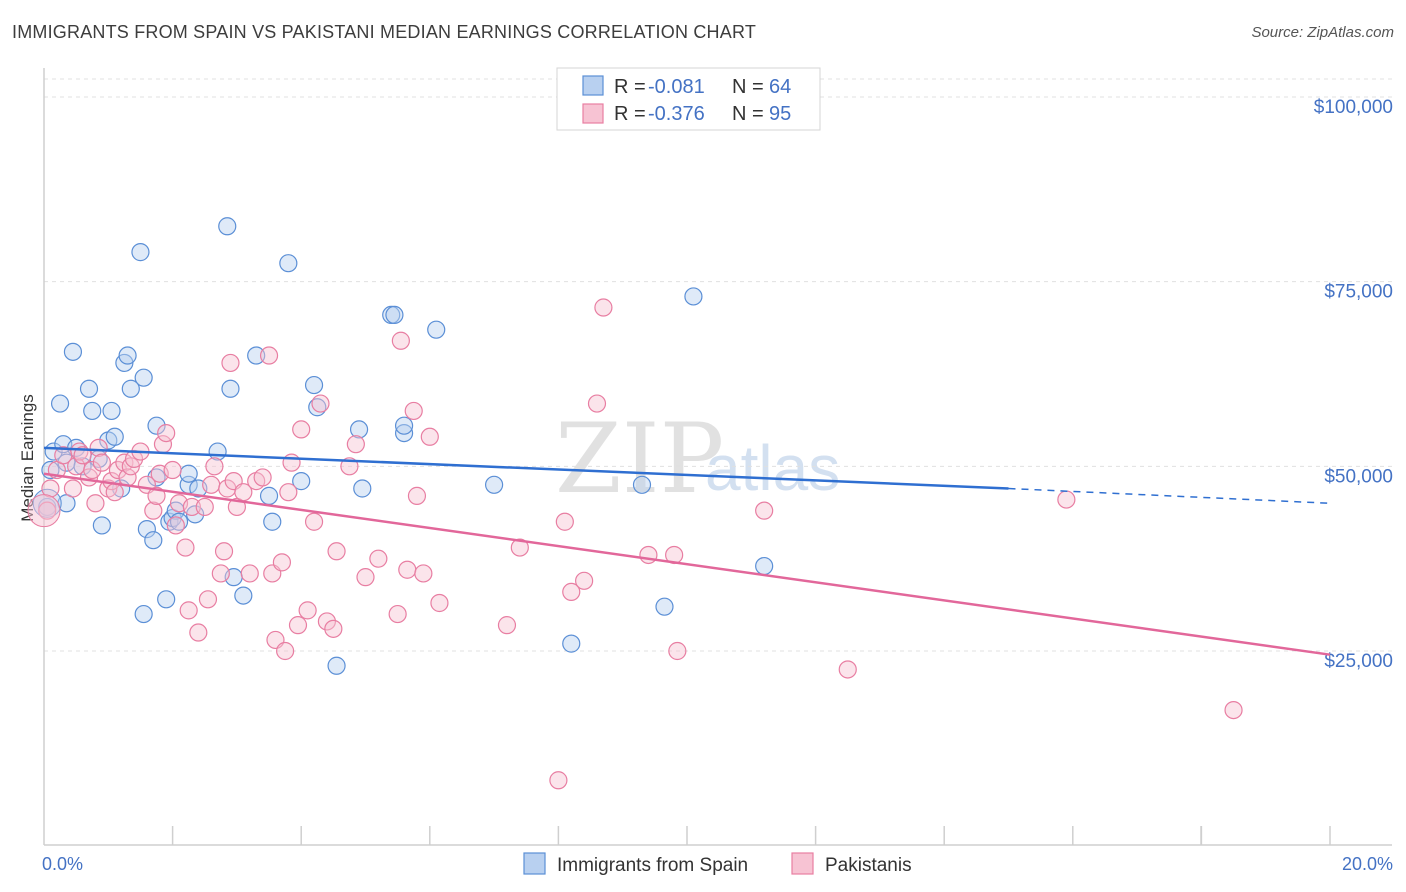 The height and width of the screenshot is (892, 1406). I want to click on trend-line-spain-extension, so click(1169, 496).